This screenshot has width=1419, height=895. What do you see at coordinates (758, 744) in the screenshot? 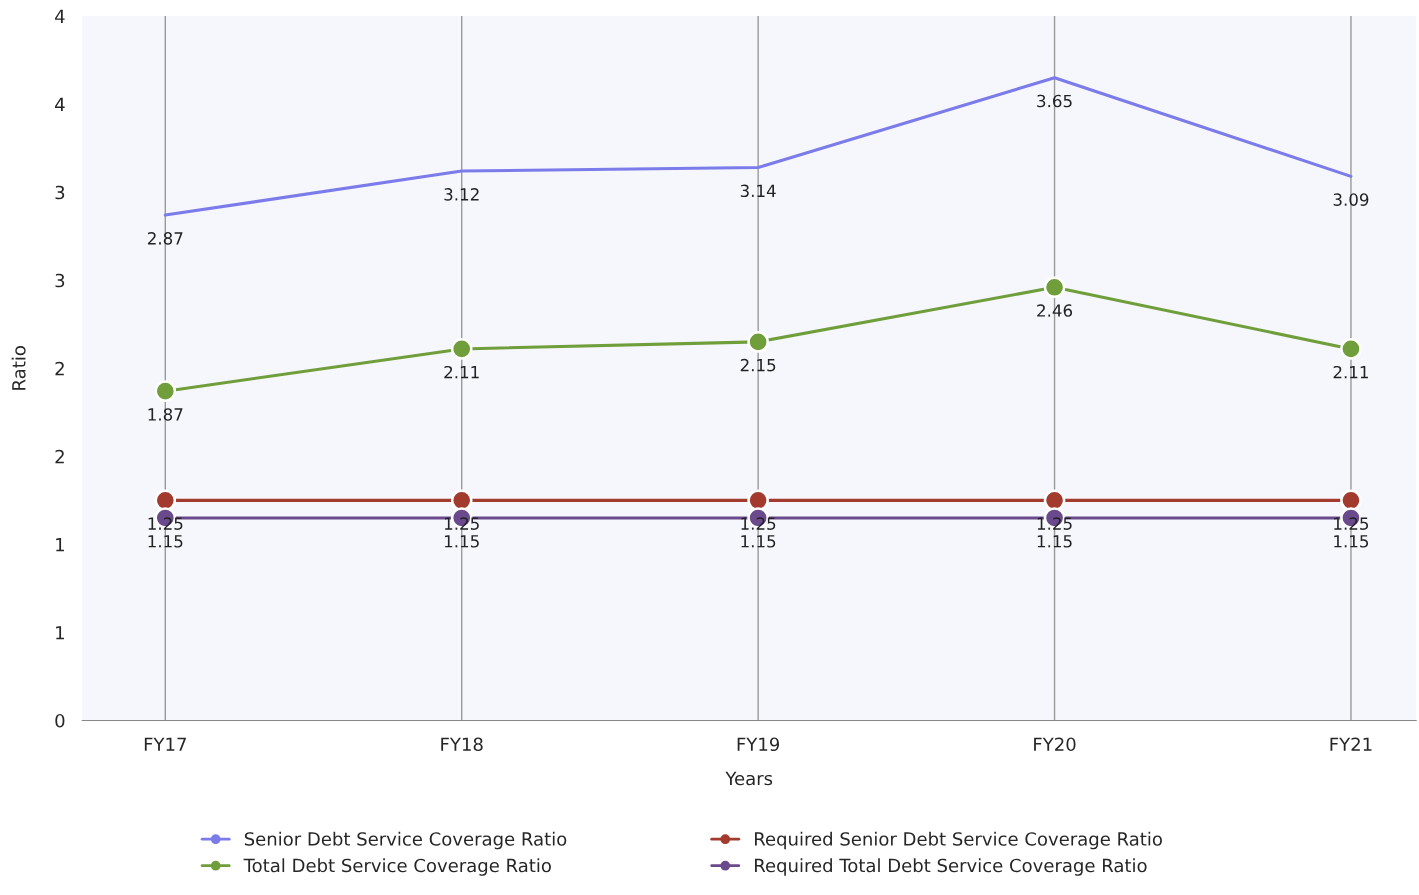
I see `x-tick-label: FY19` at bounding box center [758, 744].